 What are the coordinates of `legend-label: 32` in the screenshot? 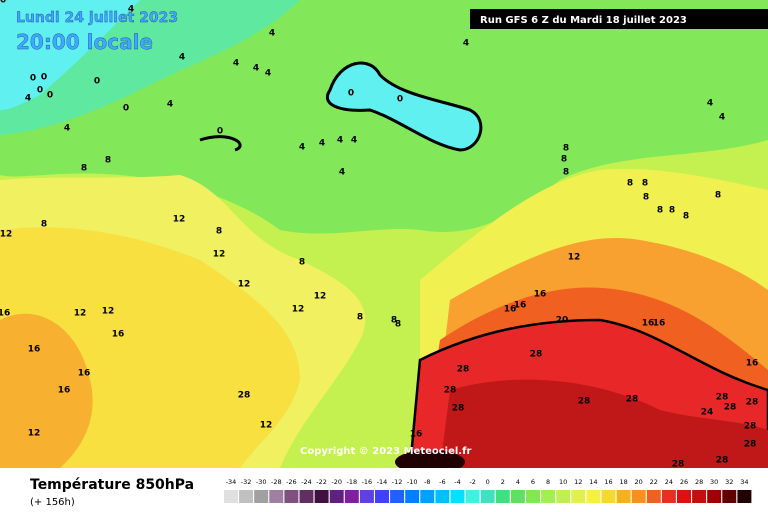 It's located at (729, 482).